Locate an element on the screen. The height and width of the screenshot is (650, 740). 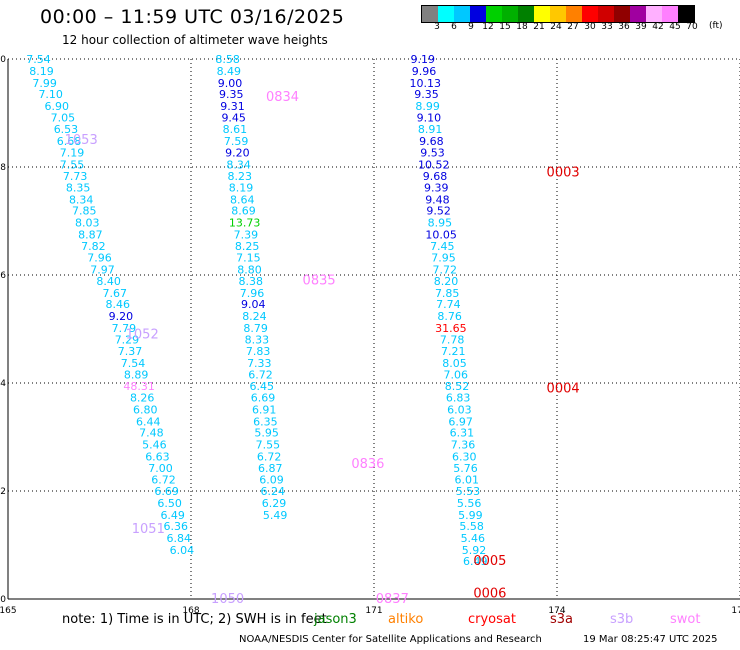
wave-height-value: 8.33 is located at coordinates (257, 339).